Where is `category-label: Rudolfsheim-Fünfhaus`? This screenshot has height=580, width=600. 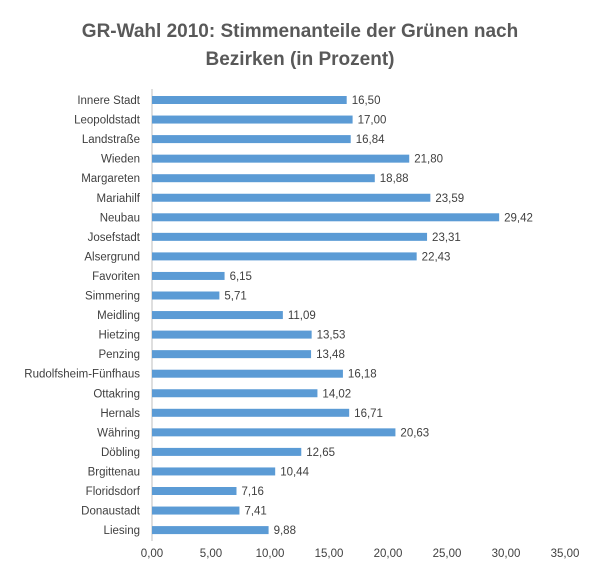 category-label: Rudolfsheim-Fünfhaus is located at coordinates (82, 375).